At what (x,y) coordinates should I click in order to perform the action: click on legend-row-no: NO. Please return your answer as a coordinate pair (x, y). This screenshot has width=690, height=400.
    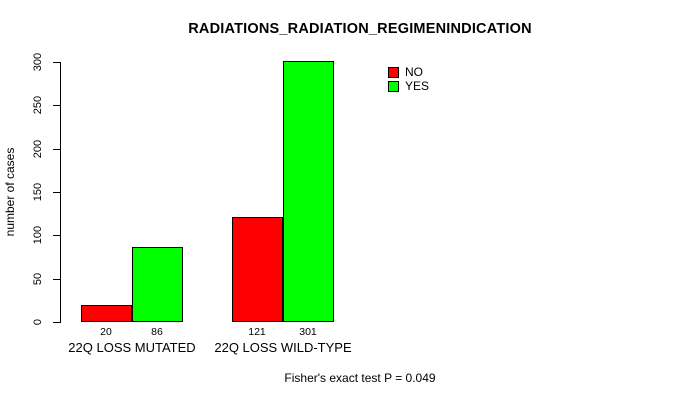
    Looking at the image, I should click on (408, 72).